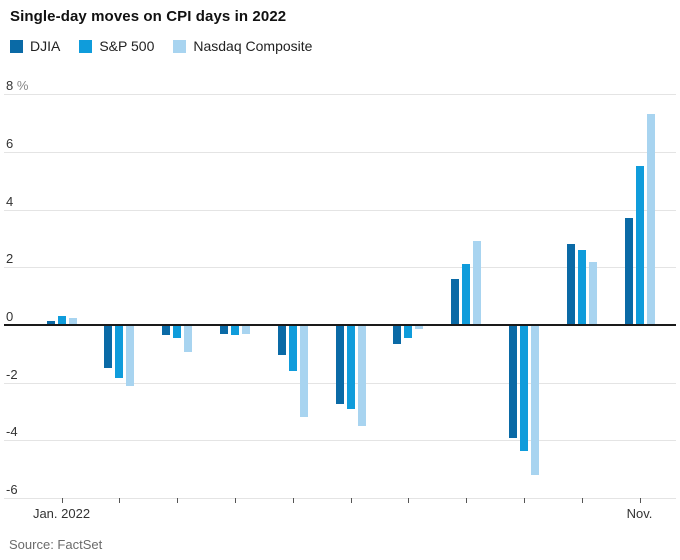 Image resolution: width=680 pixels, height=560 pixels. What do you see at coordinates (180, 46) in the screenshot?
I see `legend-swatch-nasdaq` at bounding box center [180, 46].